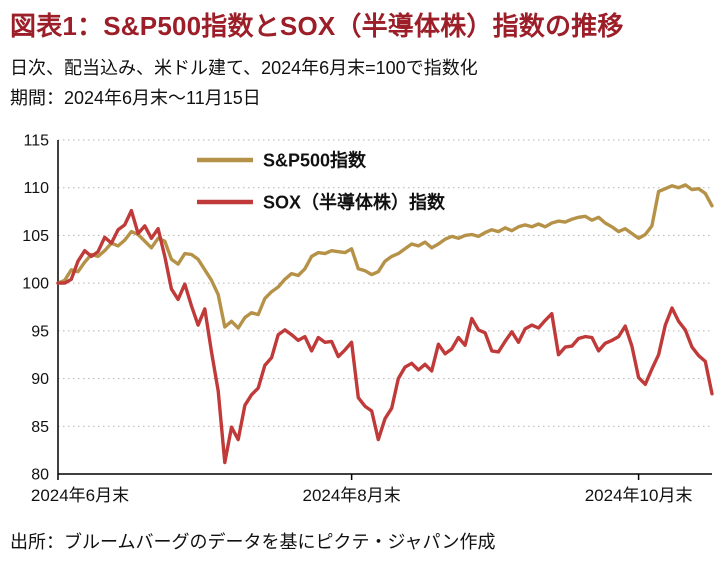  I want to click on y-axis-label: 95, so click(40, 332).